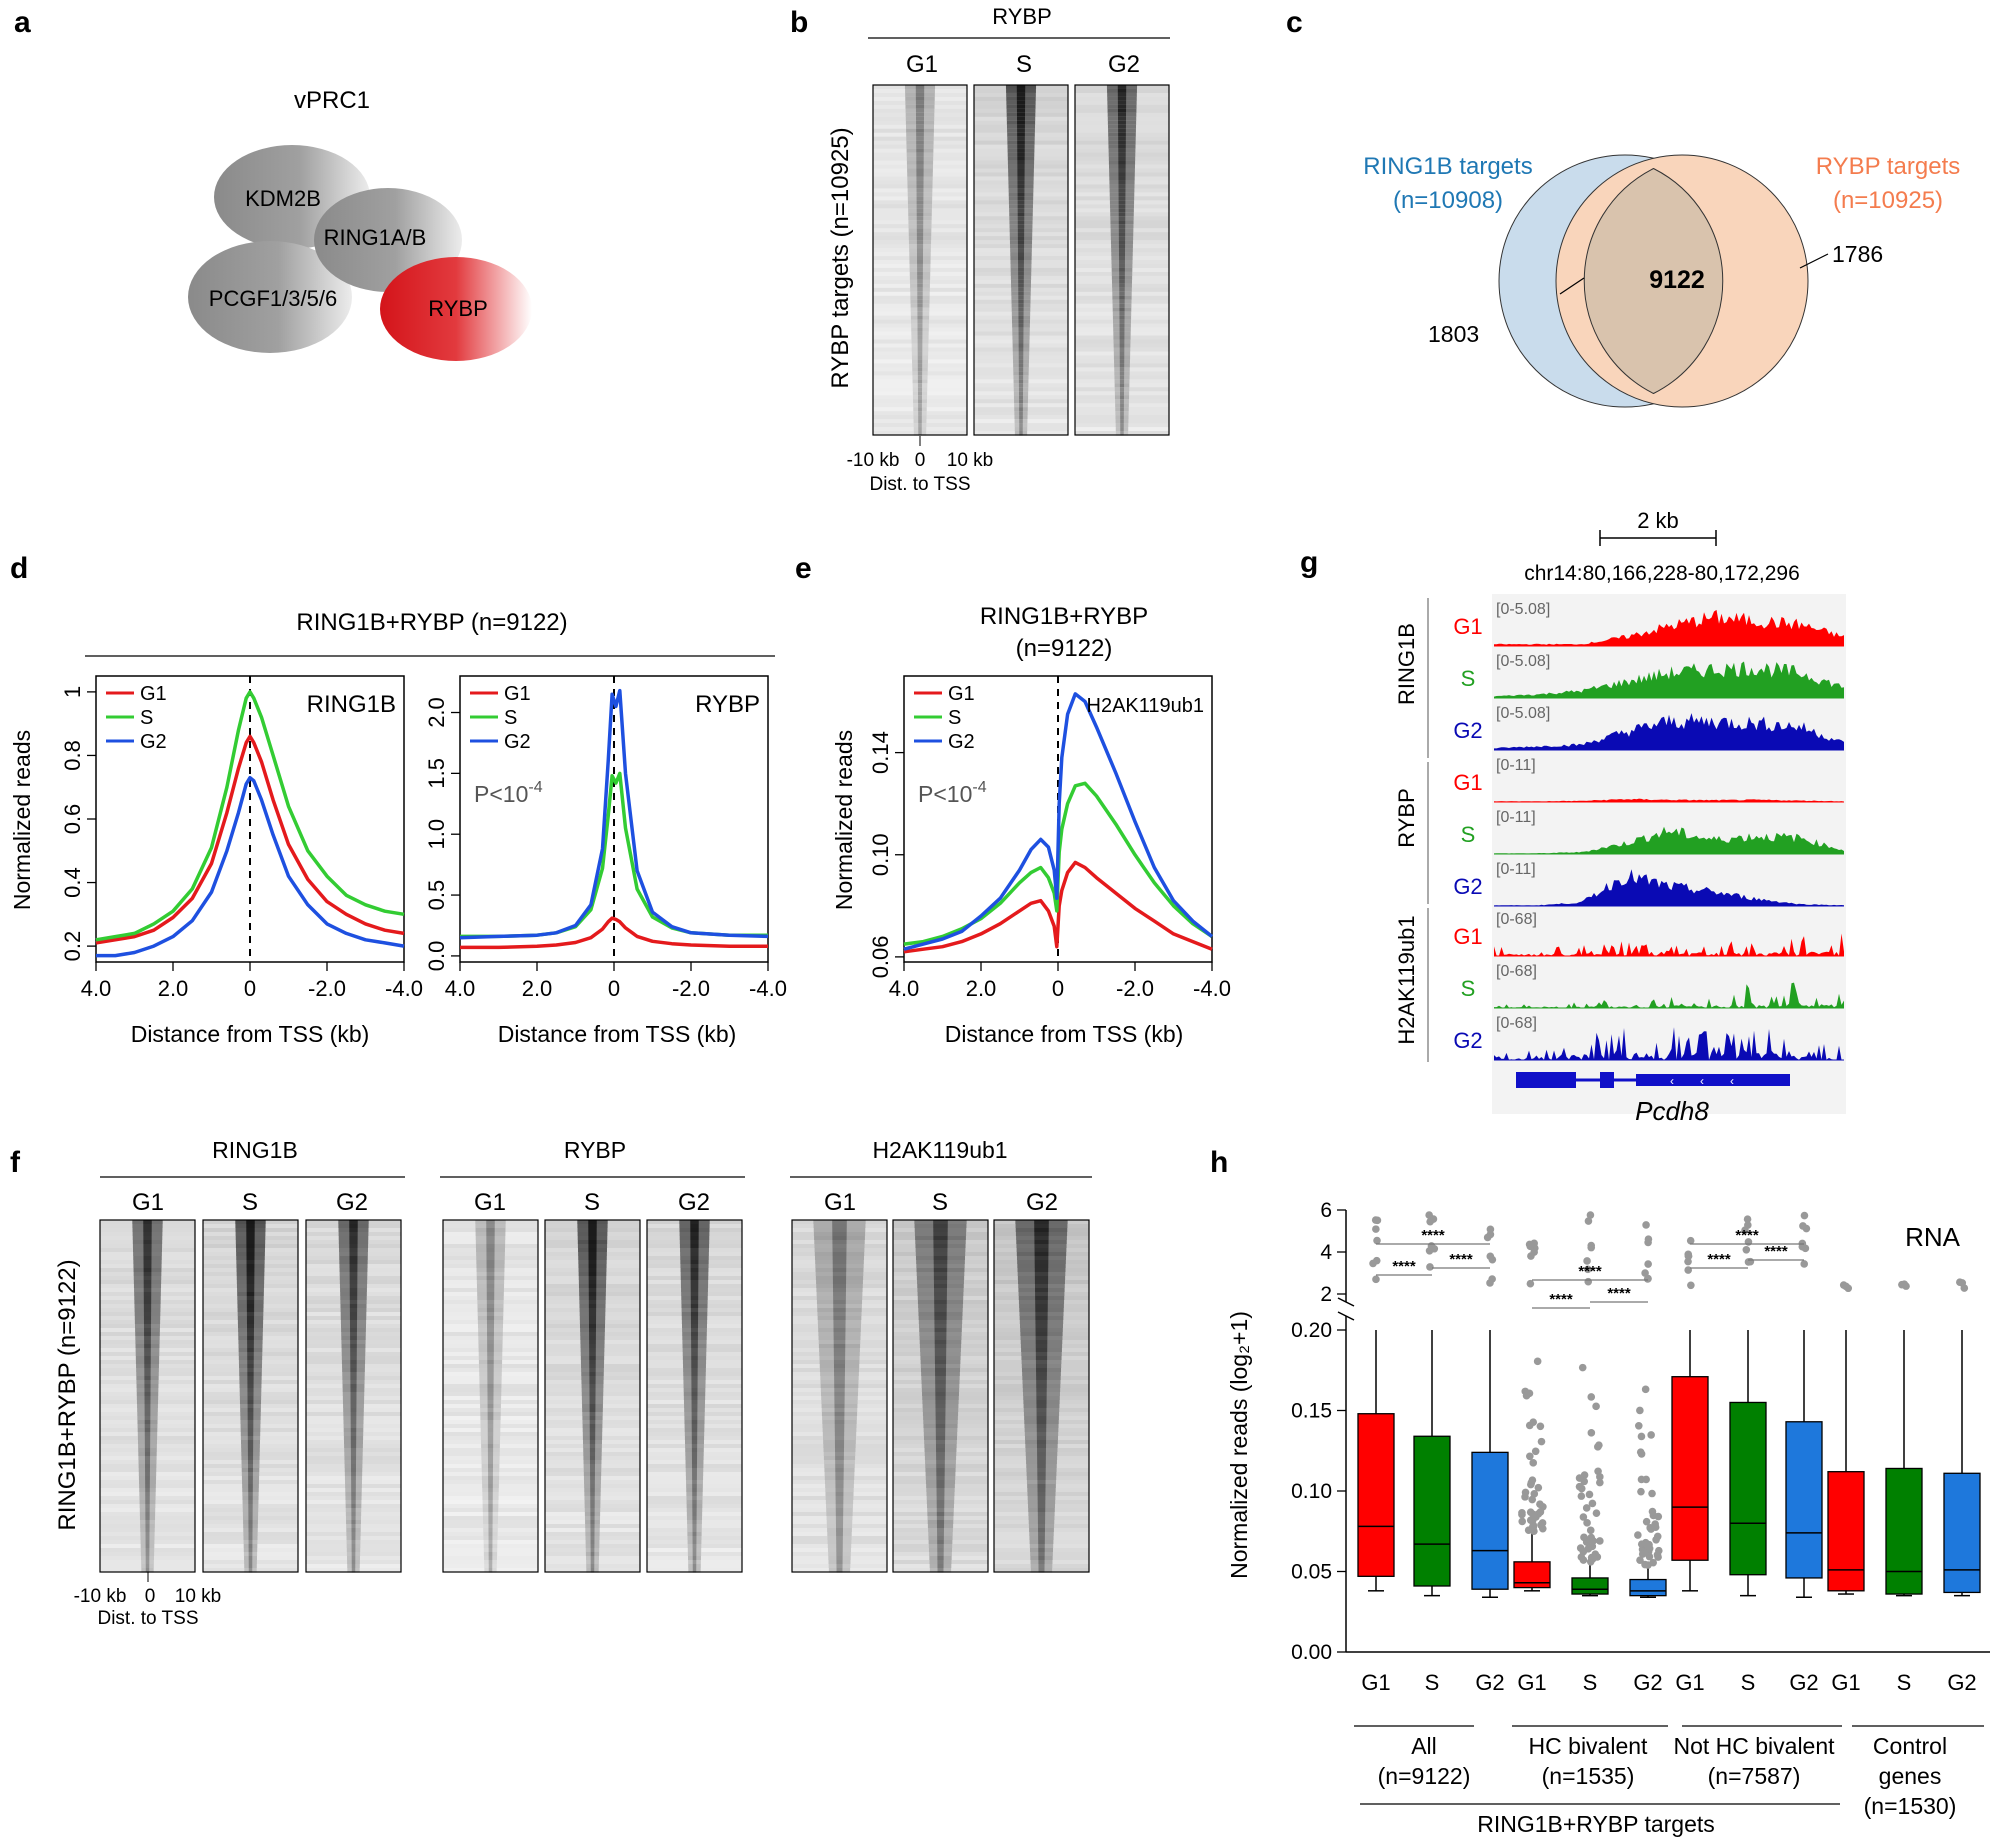 This screenshot has width=1999, height=1838. Describe the element at coordinates (1690, 1465) in the screenshot. I see `box-not-hc-bivalent-g1: G1` at that location.